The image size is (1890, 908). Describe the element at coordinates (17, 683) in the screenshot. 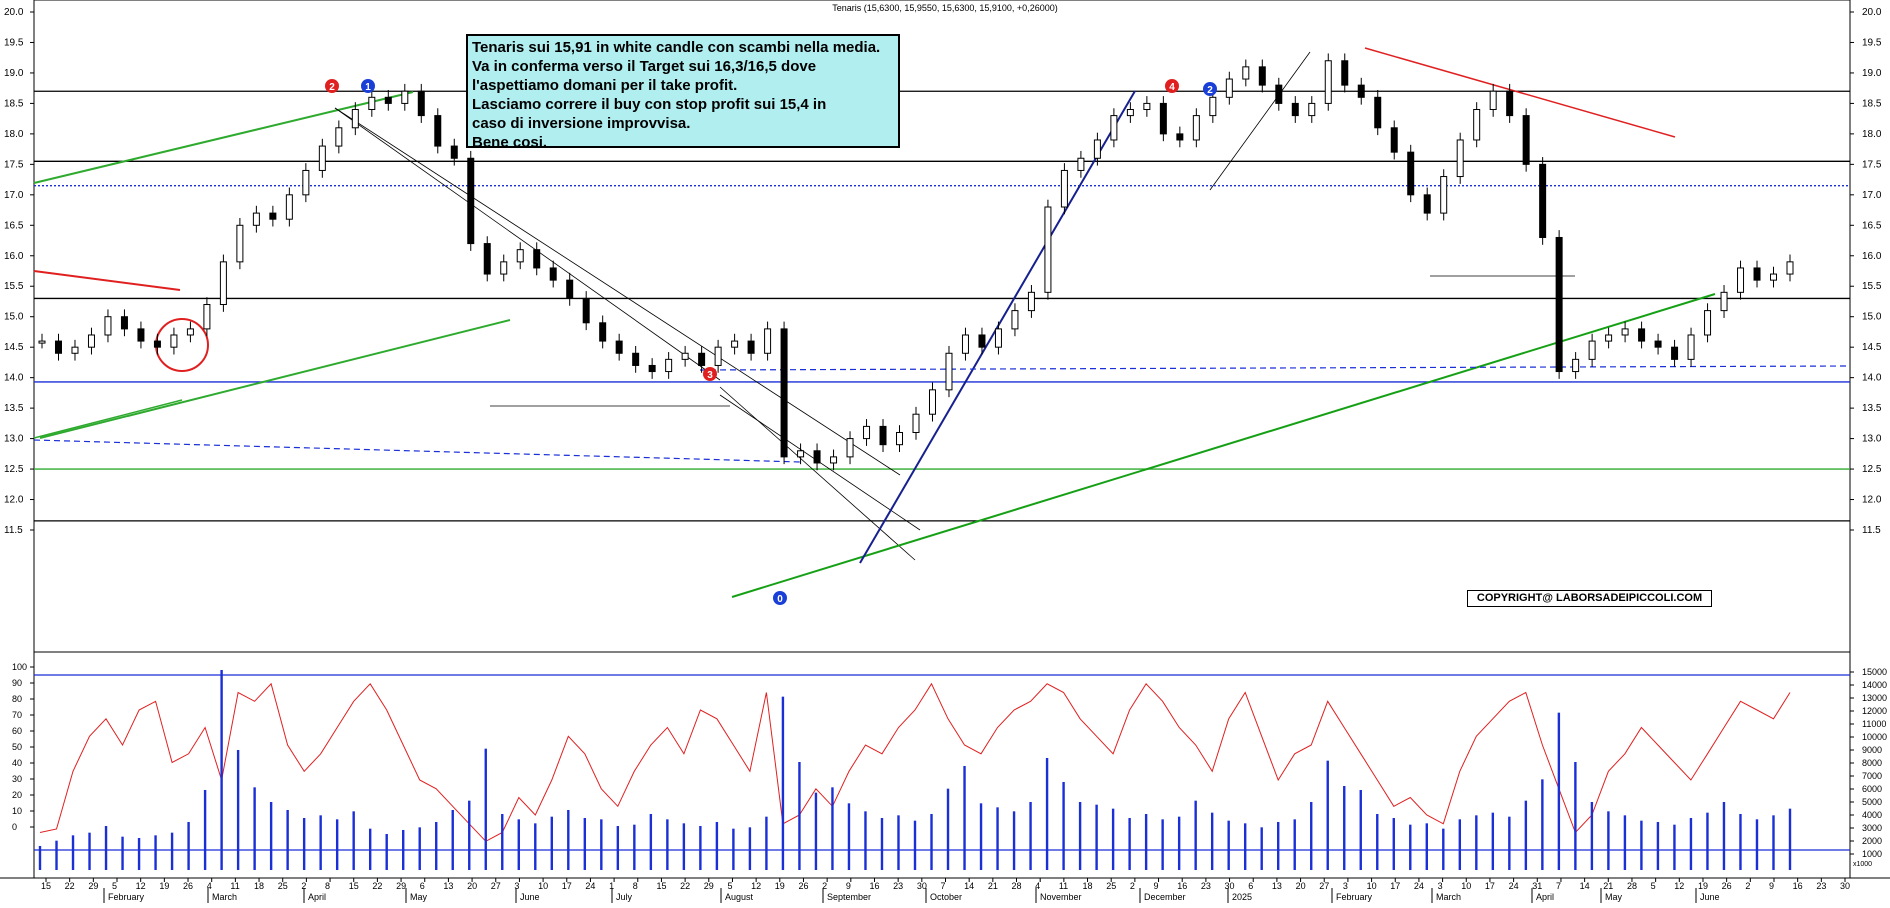

I see `osc-tick-label: 90` at that location.